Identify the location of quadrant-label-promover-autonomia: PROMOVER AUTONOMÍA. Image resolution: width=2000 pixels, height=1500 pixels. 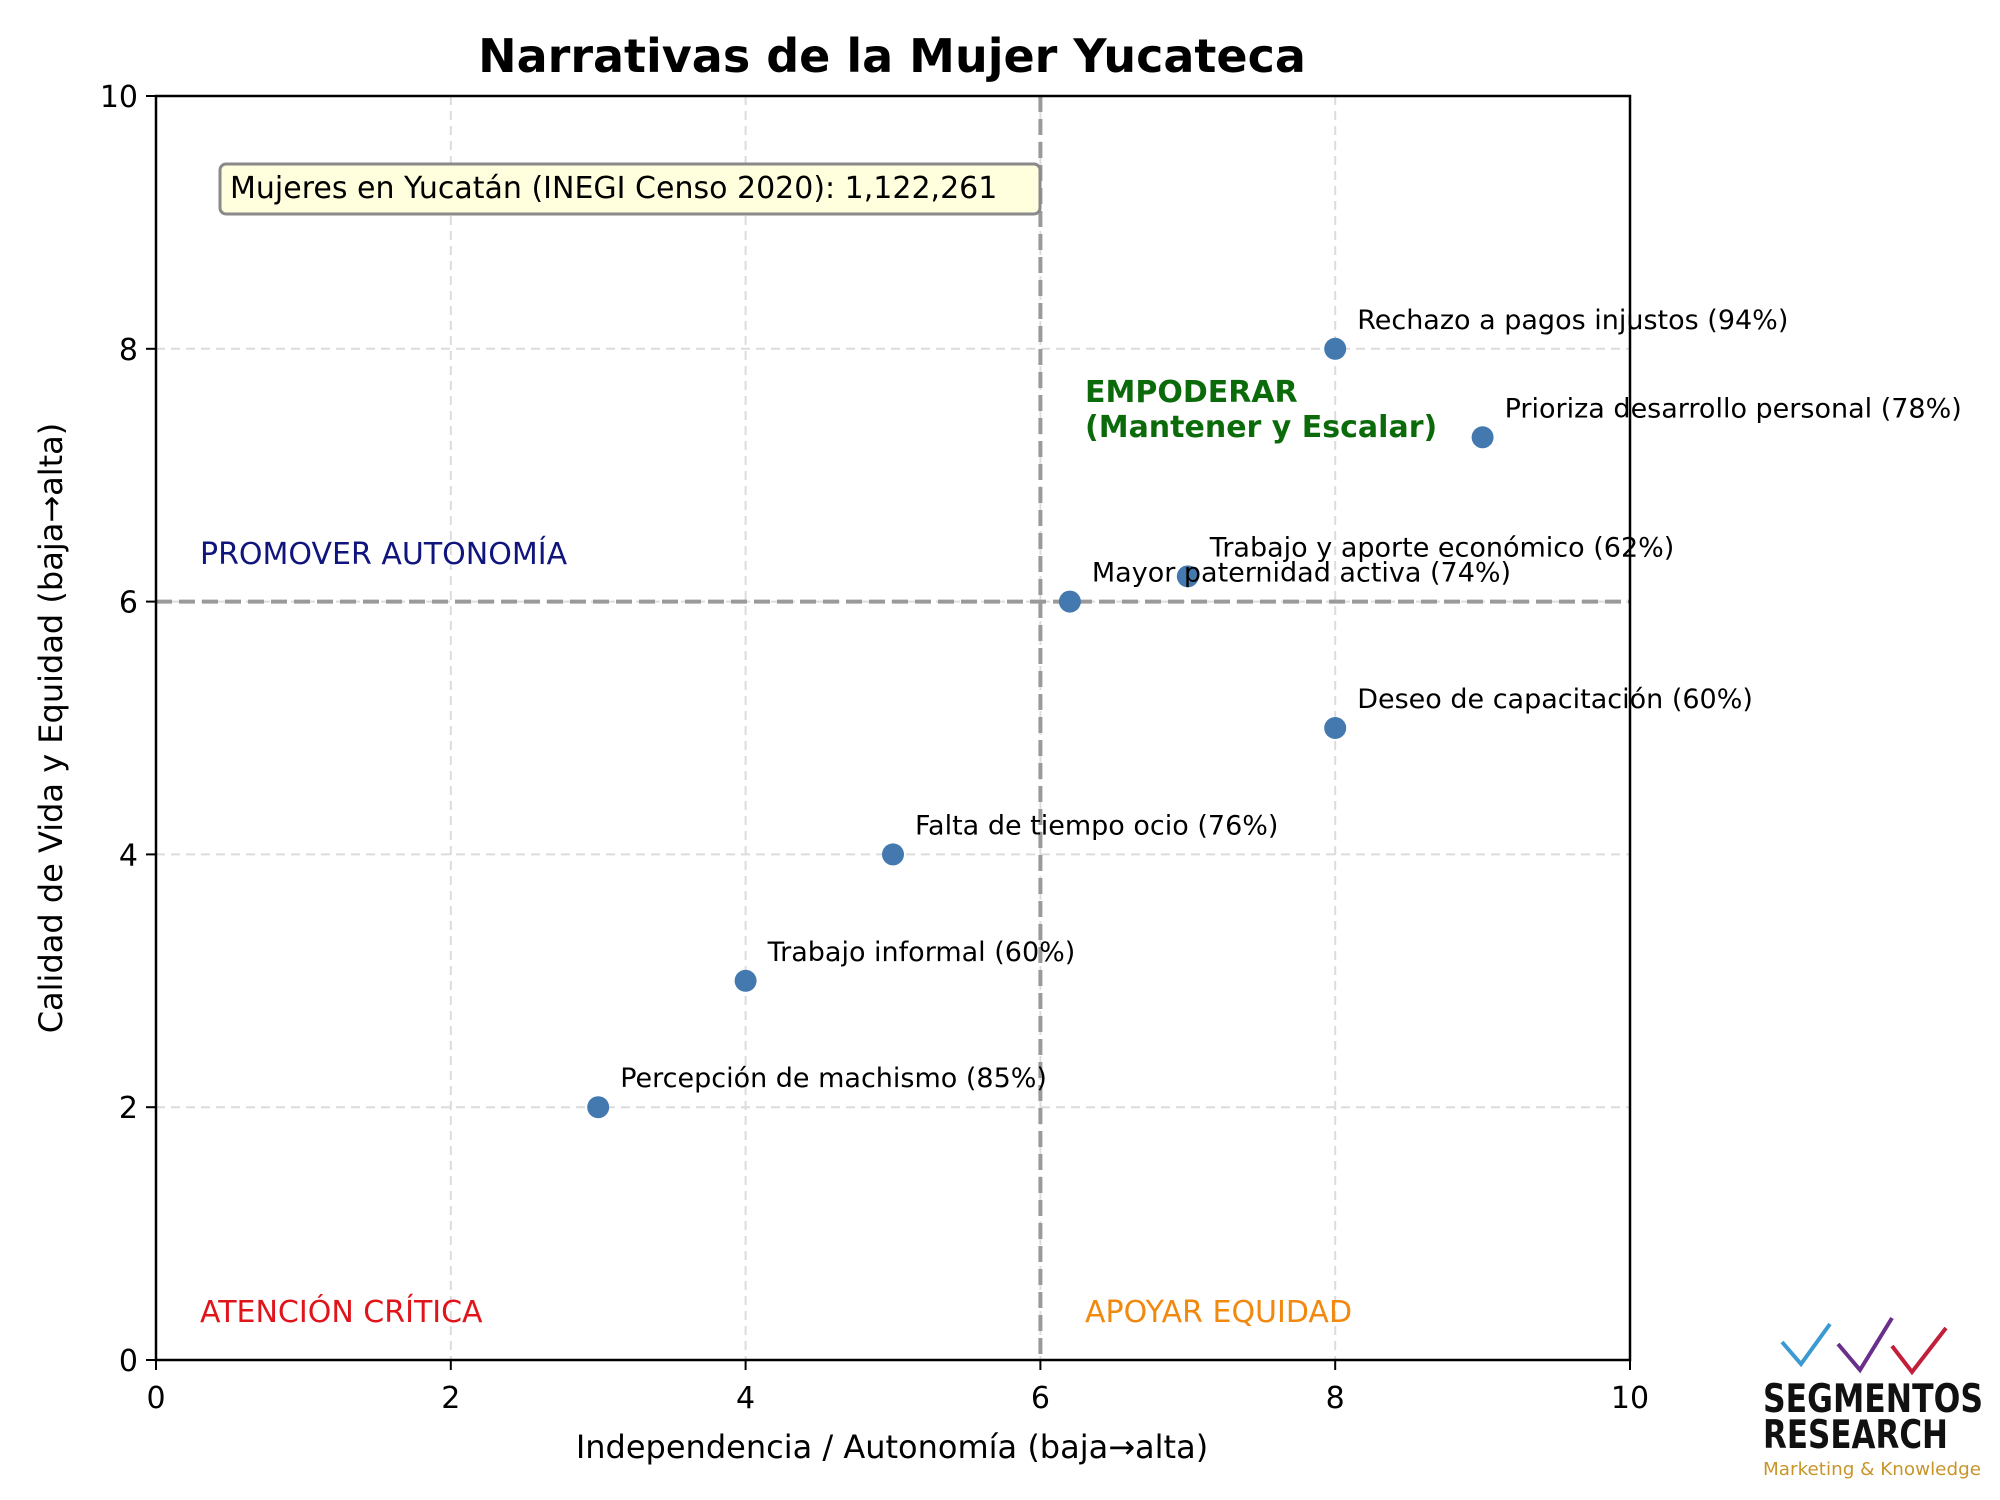
(384, 554).